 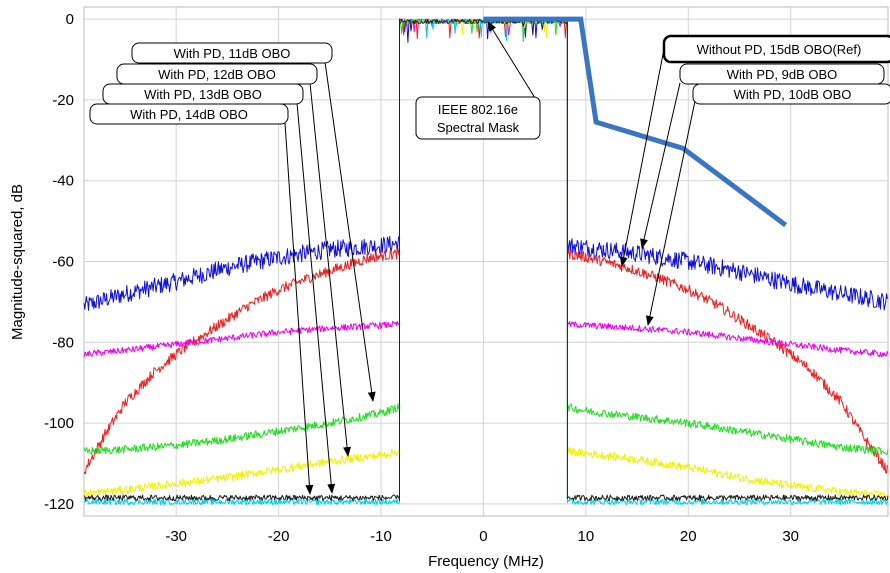 I want to click on callout-label: With PD, 10dB OBO, so click(x=793, y=94).